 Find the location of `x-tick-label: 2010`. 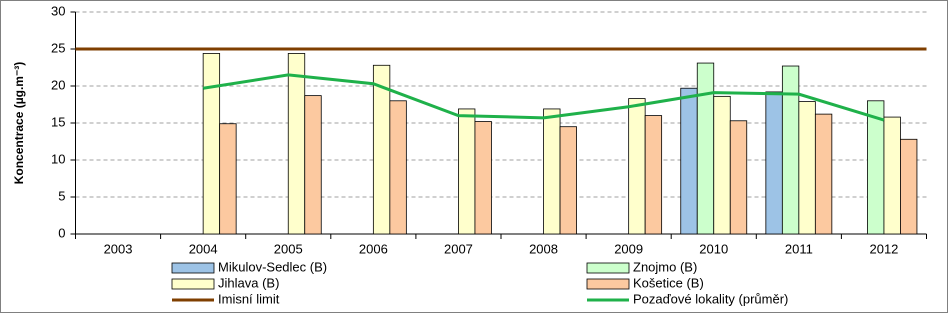

x-tick-label: 2010 is located at coordinates (713, 248).